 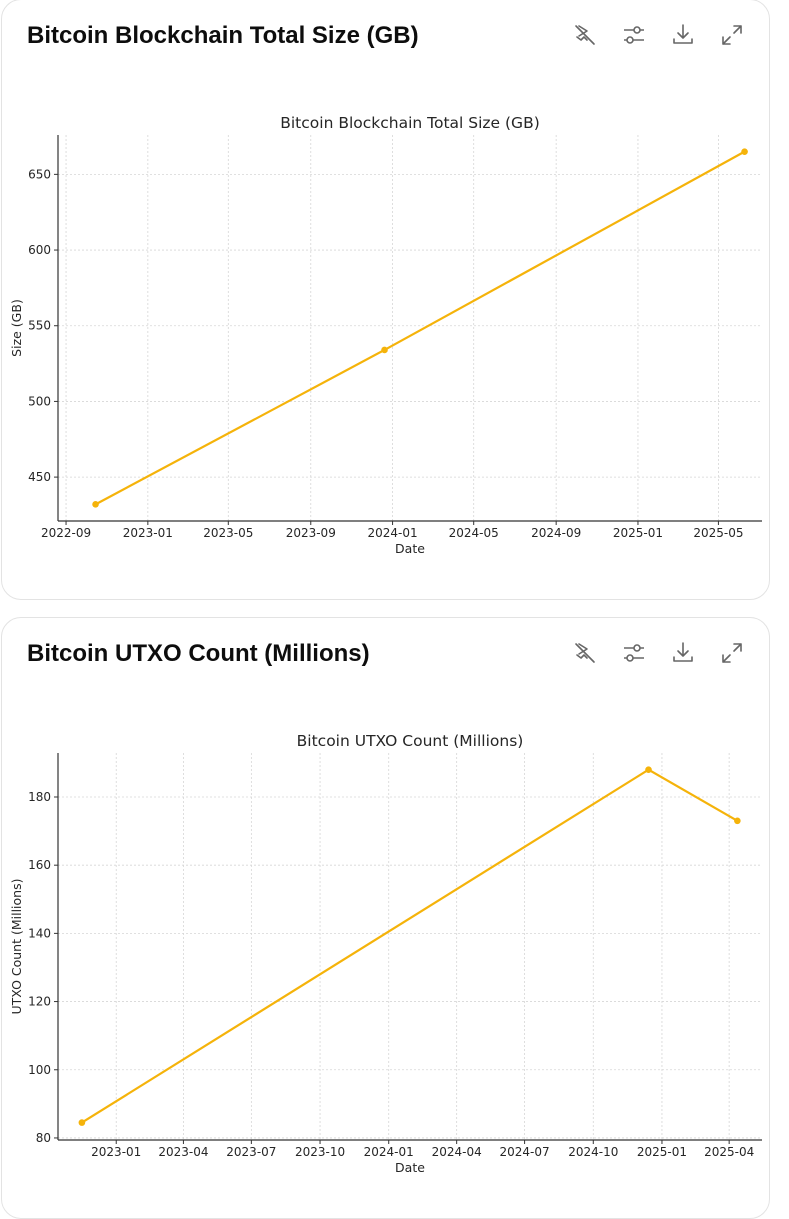 I want to click on y-tick-label: 80, so click(x=43, y=1138).